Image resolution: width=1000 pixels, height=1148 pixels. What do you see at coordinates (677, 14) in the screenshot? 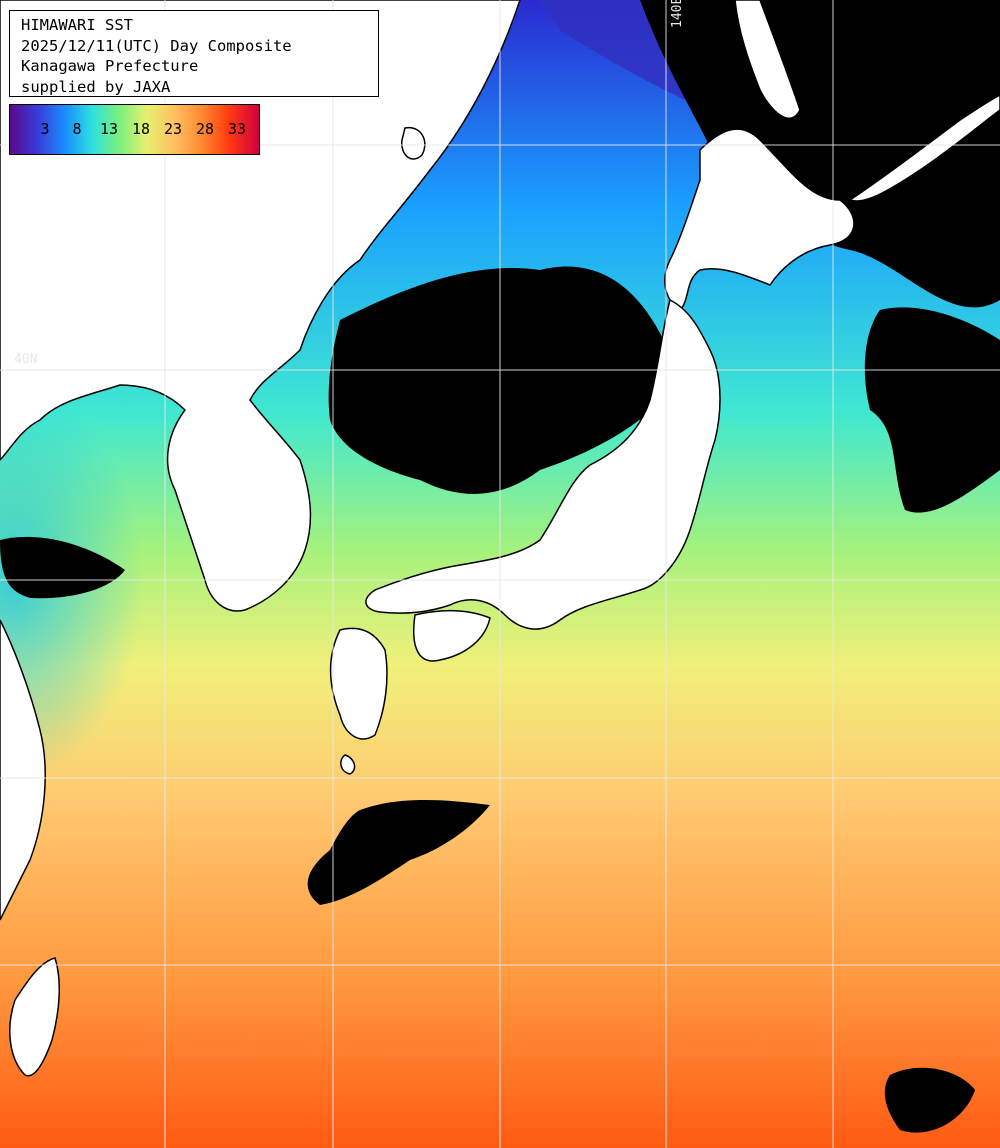
I see `lon-label-140e: 140E` at bounding box center [677, 14].